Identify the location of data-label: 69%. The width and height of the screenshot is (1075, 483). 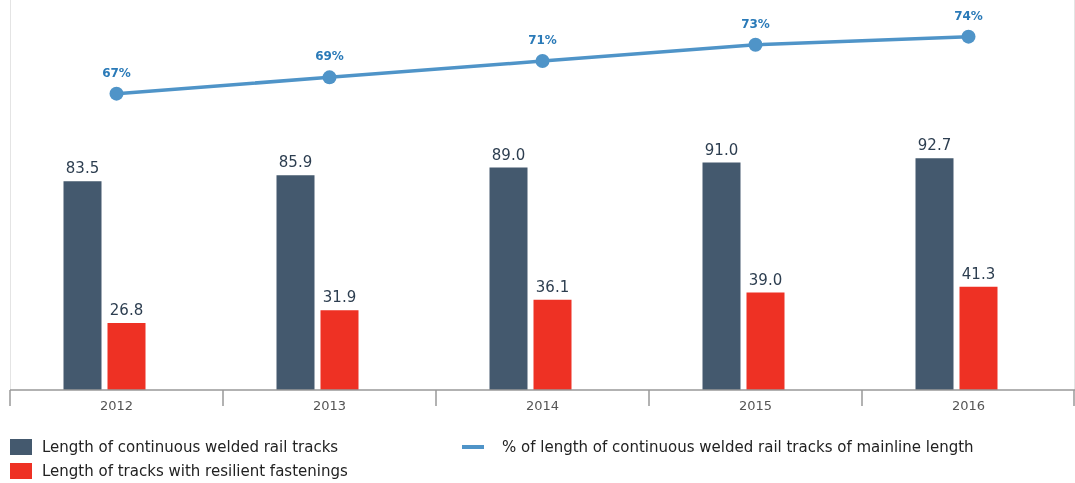
(329, 56).